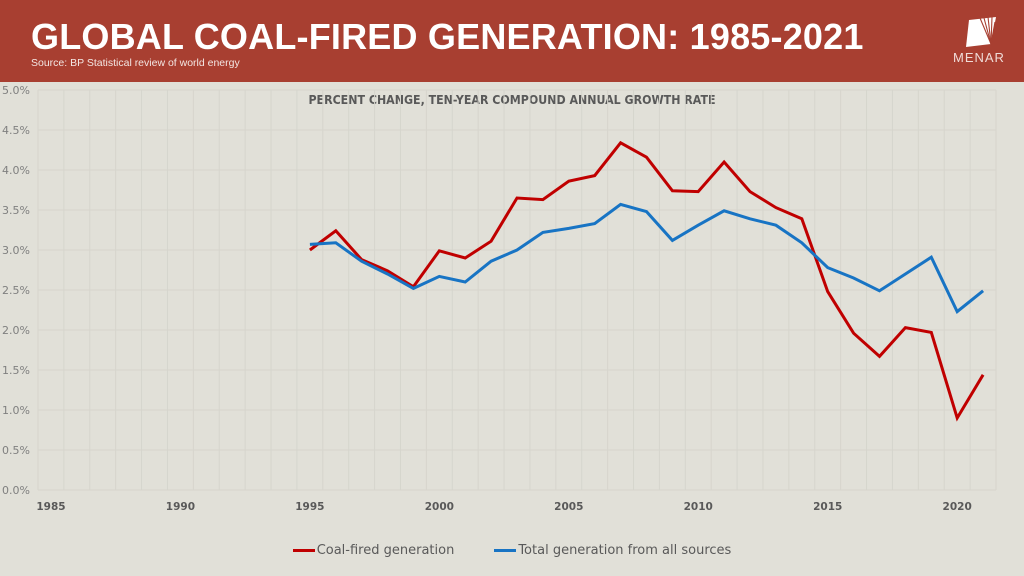 Image resolution: width=1024 pixels, height=576 pixels. I want to click on y-tick-label: 2.0%, so click(16, 330).